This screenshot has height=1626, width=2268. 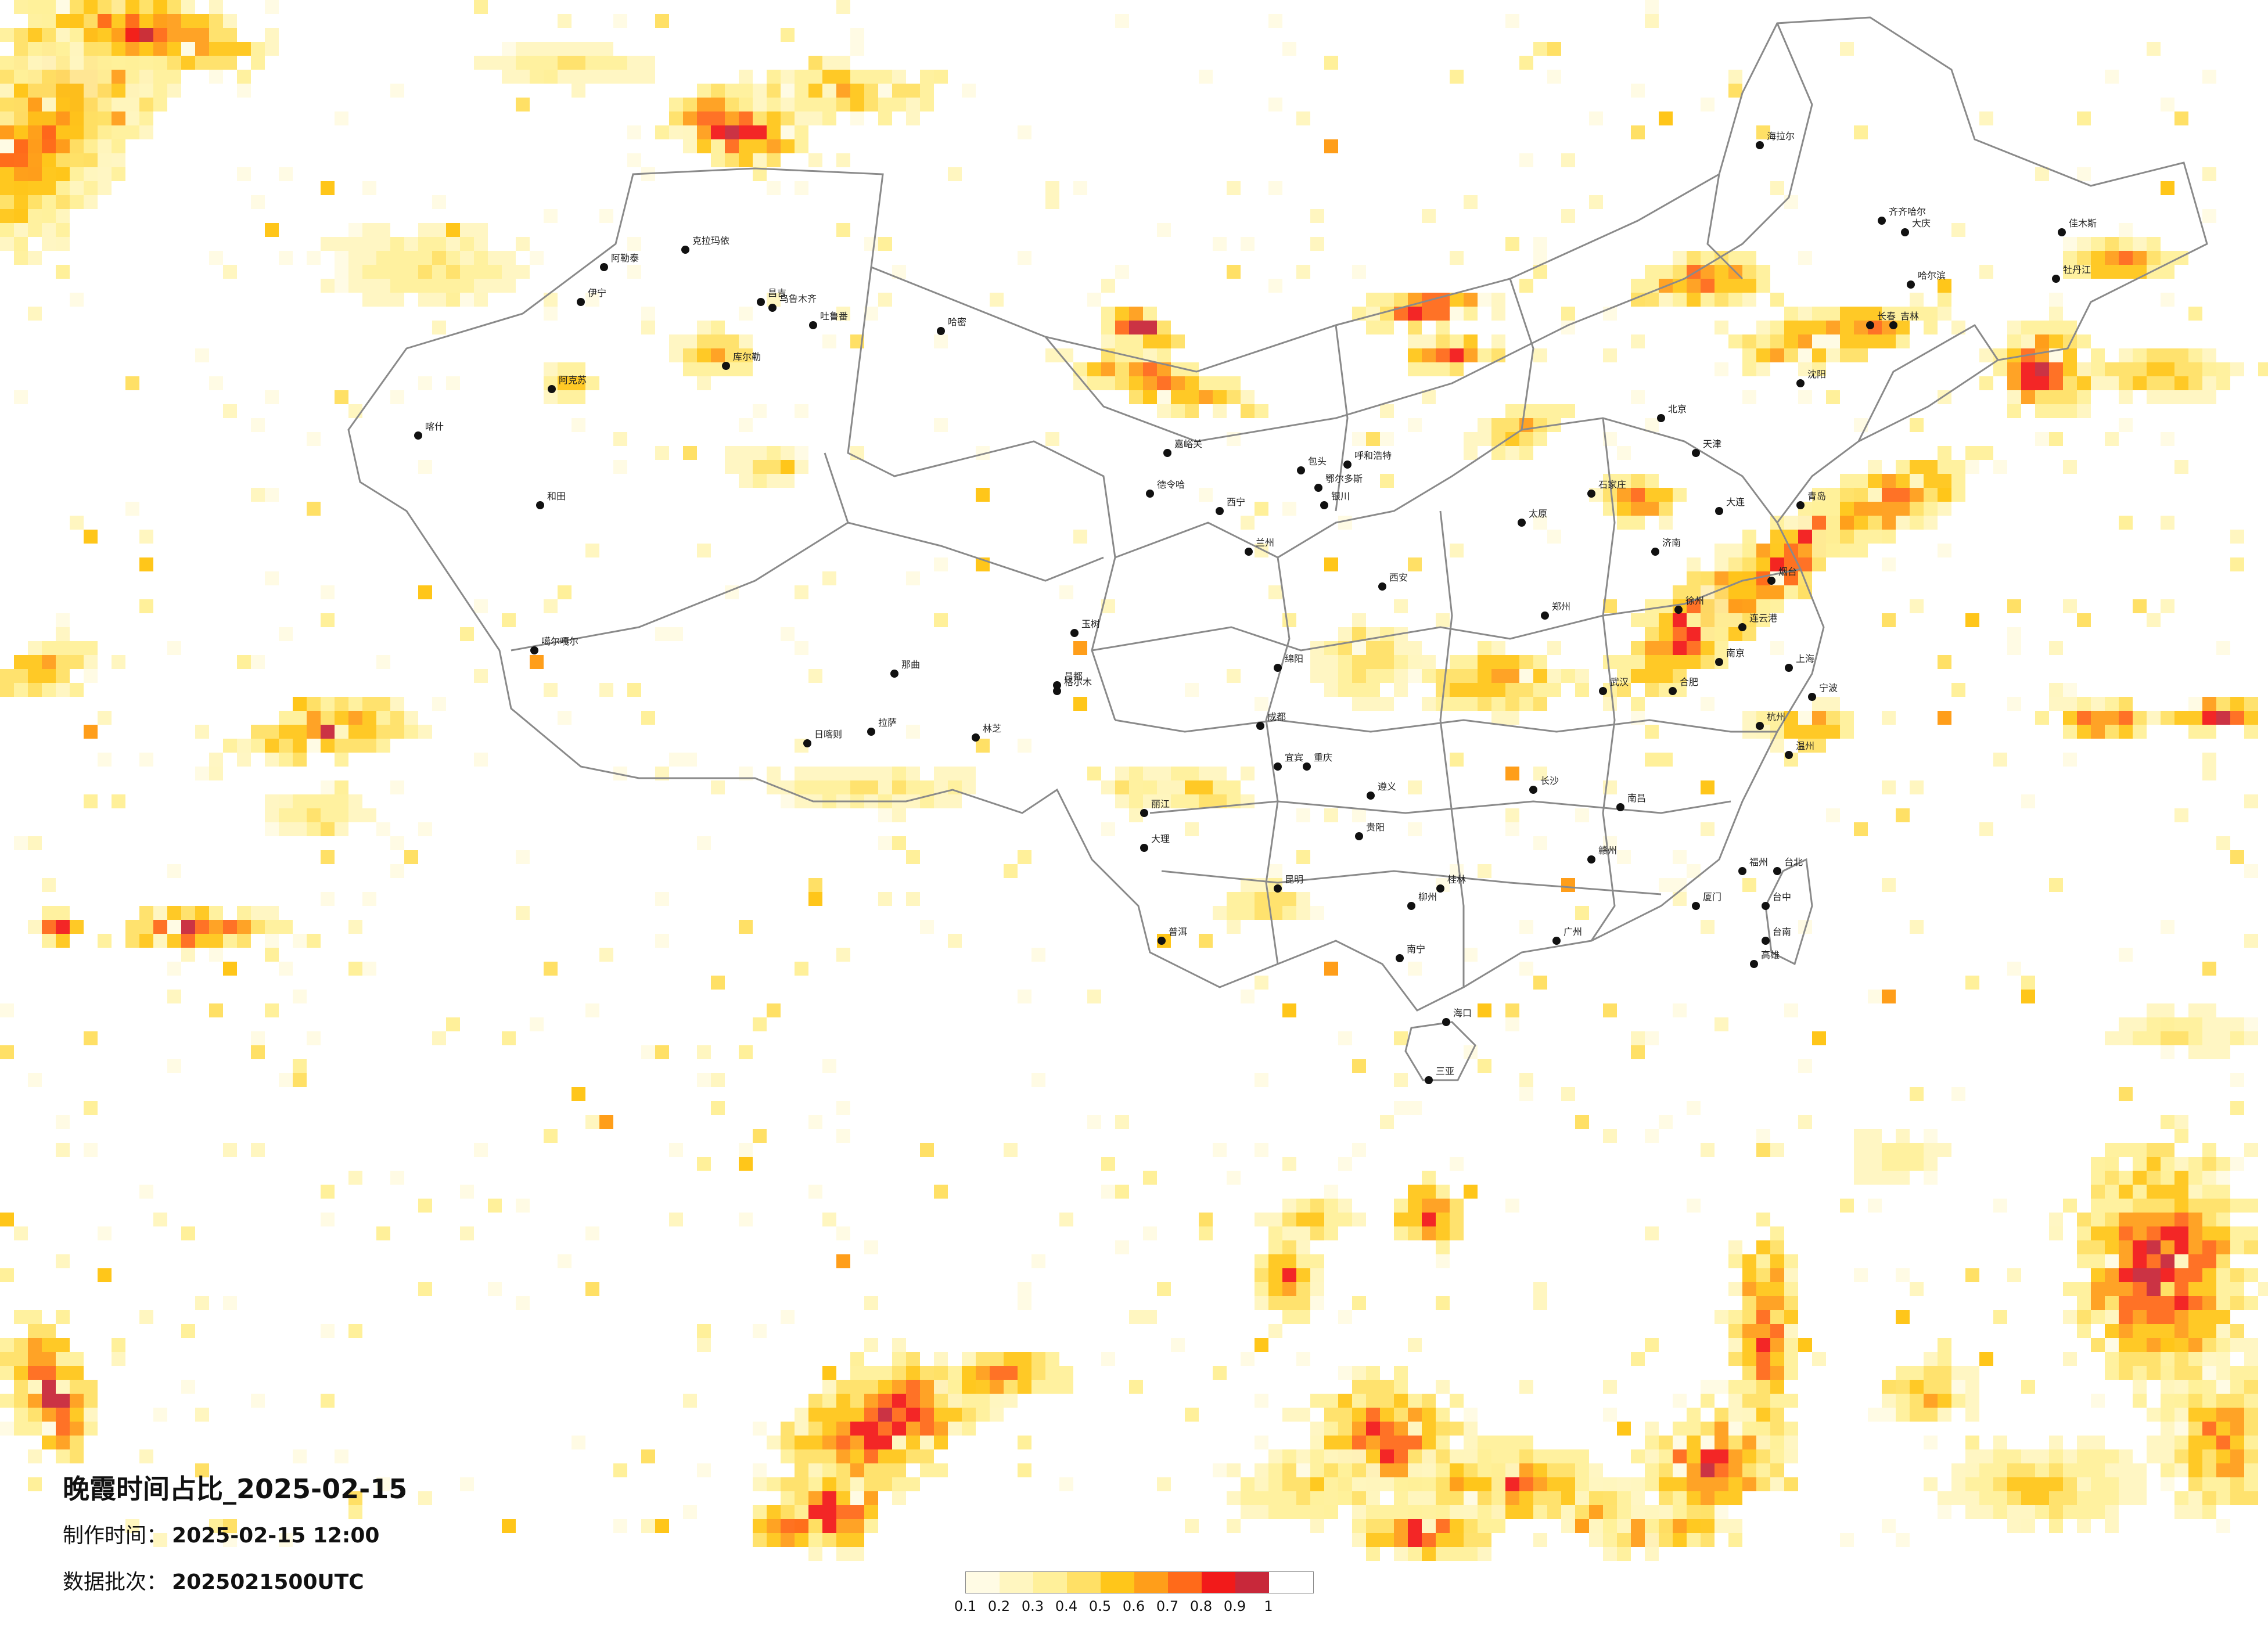 What do you see at coordinates (276, 1536) in the screenshot?
I see `make-time-value: 2025-02-15 12:00` at bounding box center [276, 1536].